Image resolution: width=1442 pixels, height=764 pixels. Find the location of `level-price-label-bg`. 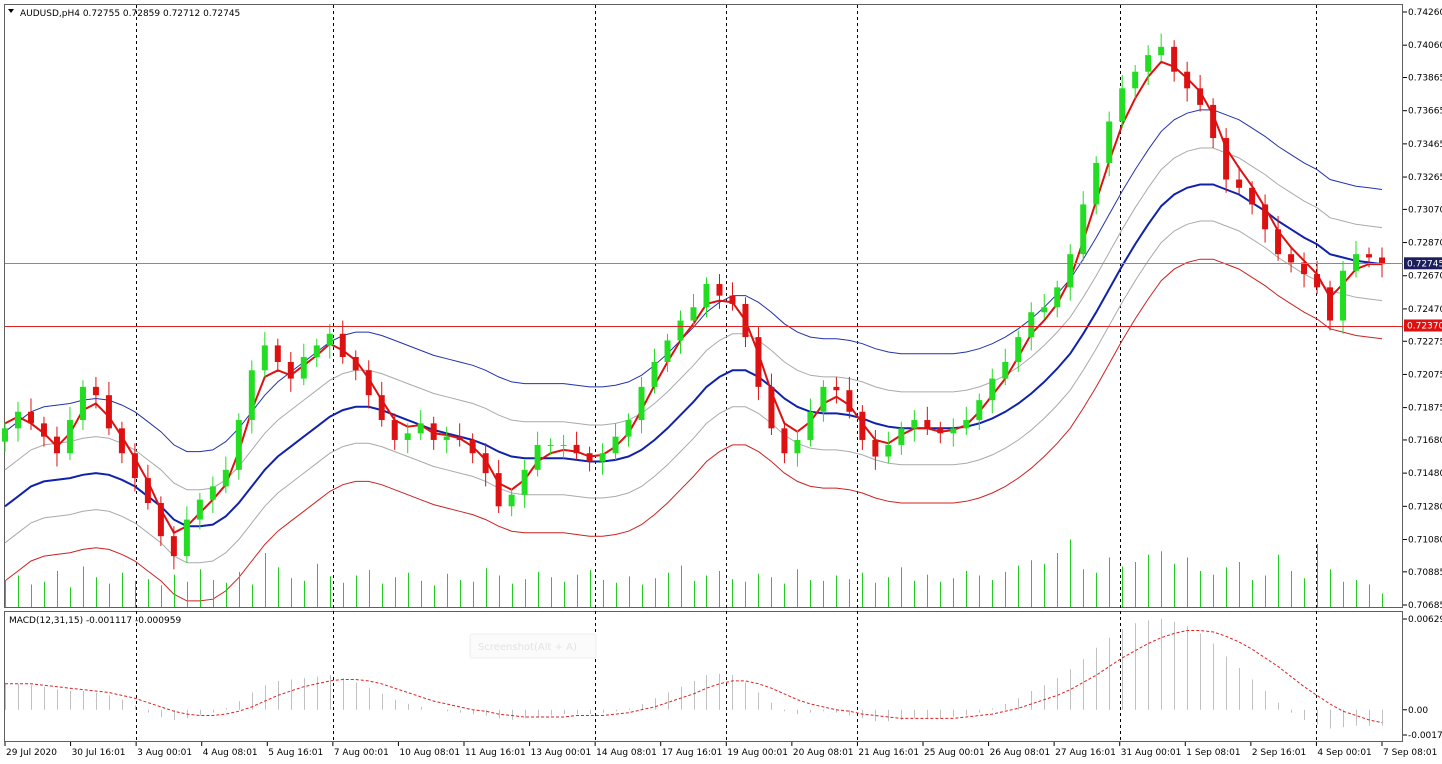

level-price-label-bg is located at coordinates (1423, 325).